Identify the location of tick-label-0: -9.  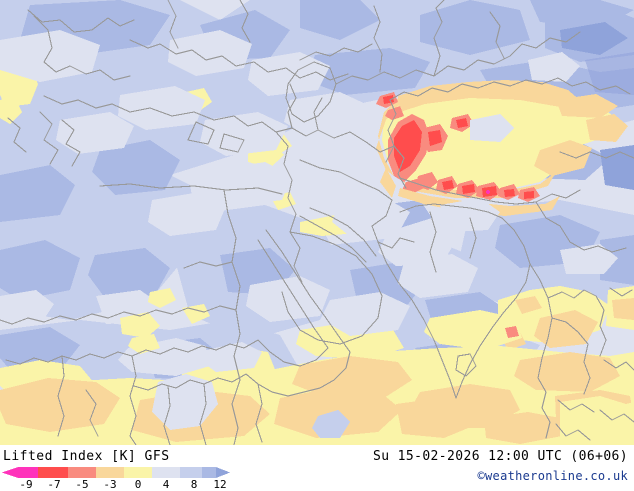
(26, 484).